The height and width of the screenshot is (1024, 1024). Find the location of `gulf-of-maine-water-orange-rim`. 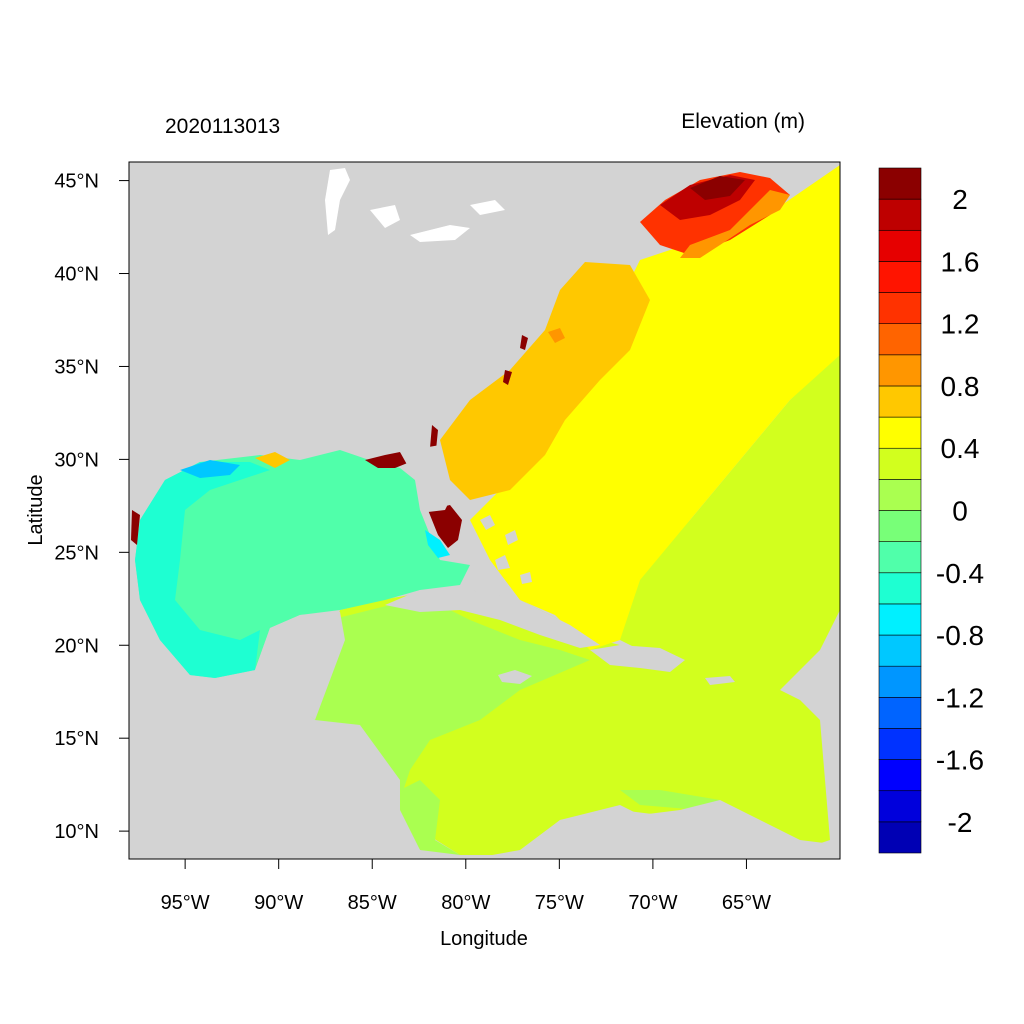

gulf-of-maine-water-orange-rim is located at coordinates (735, 224).